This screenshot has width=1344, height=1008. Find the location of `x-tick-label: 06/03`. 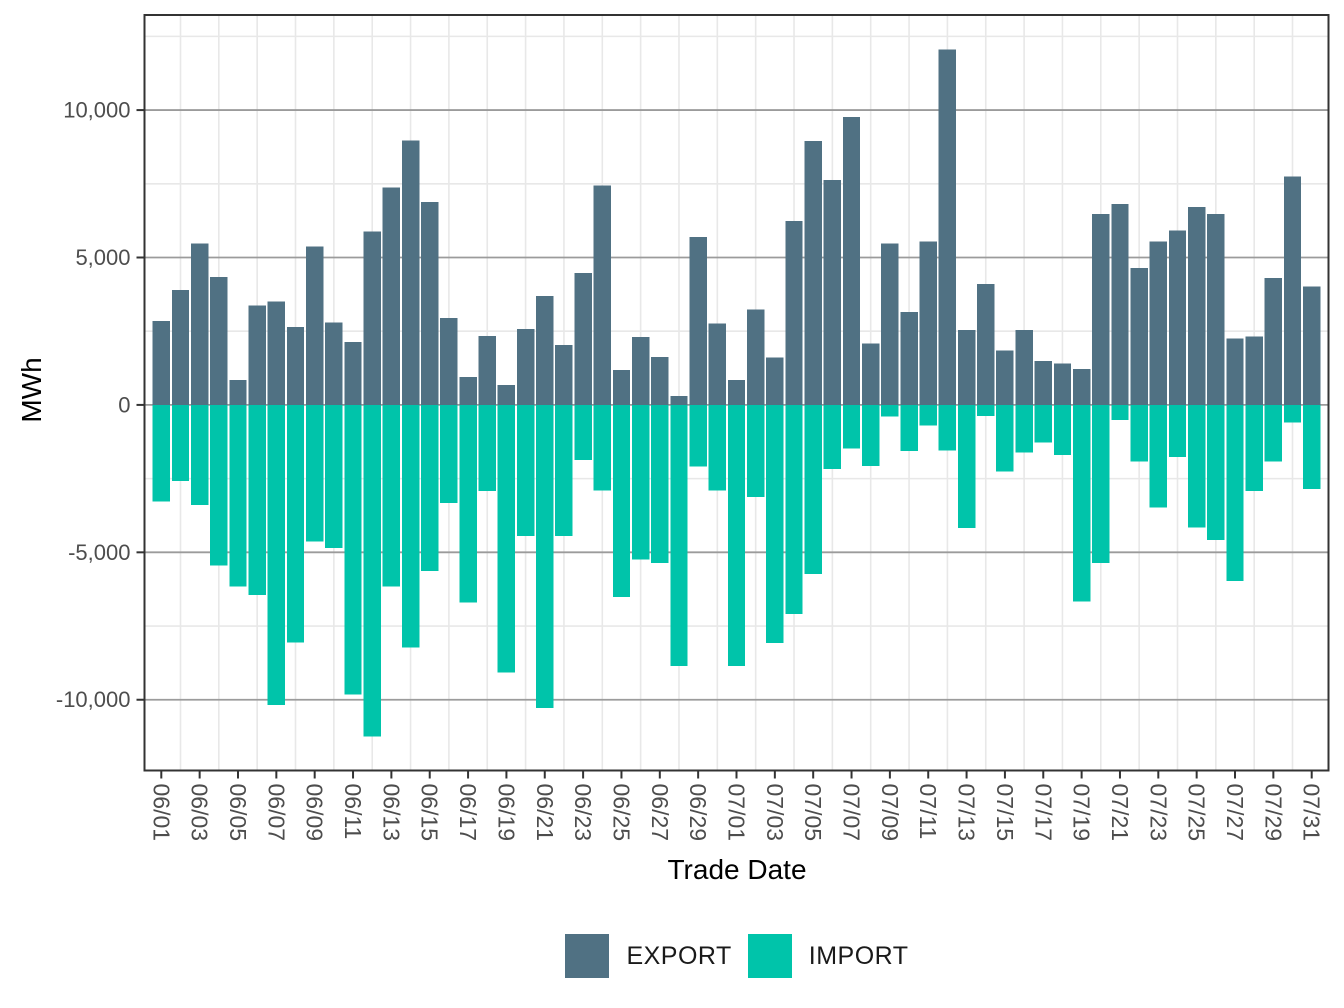

x-tick-label: 06/03 is located at coordinates (200, 813).